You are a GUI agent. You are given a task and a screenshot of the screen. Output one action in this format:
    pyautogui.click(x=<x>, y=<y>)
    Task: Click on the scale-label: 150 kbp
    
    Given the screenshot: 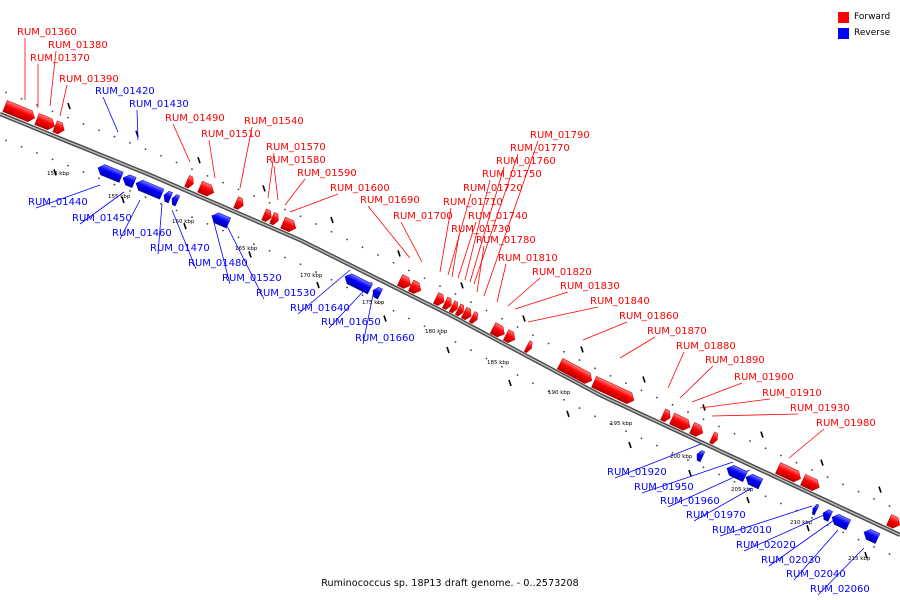 What is the action you would take?
    pyautogui.click(x=58, y=174)
    